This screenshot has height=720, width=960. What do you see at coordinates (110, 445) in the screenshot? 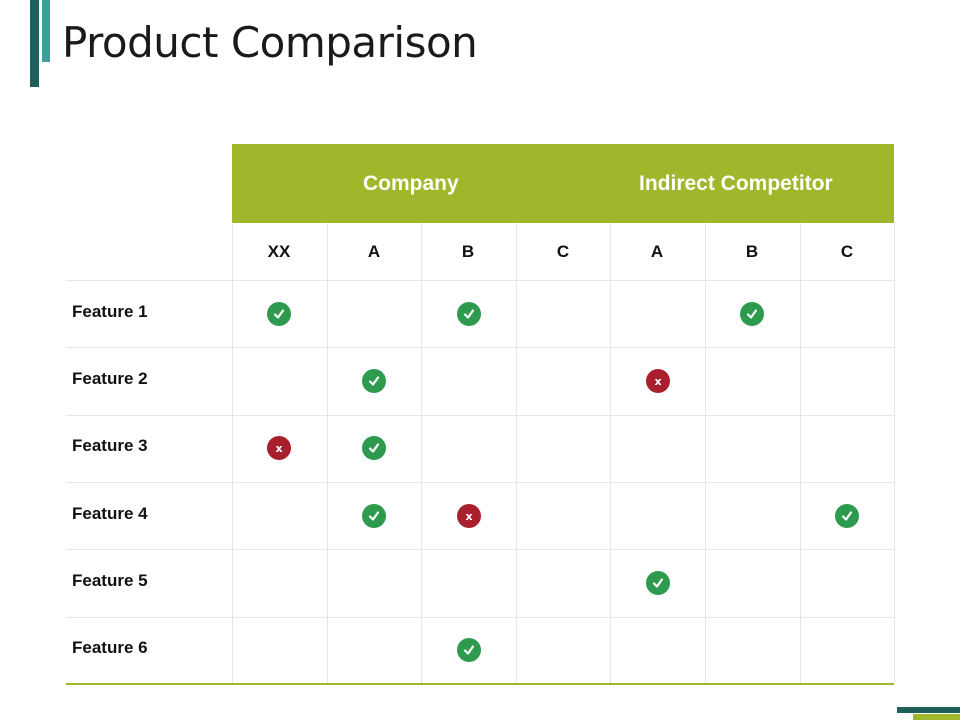
I see `feature-row-label: Feature 3` at bounding box center [110, 445].